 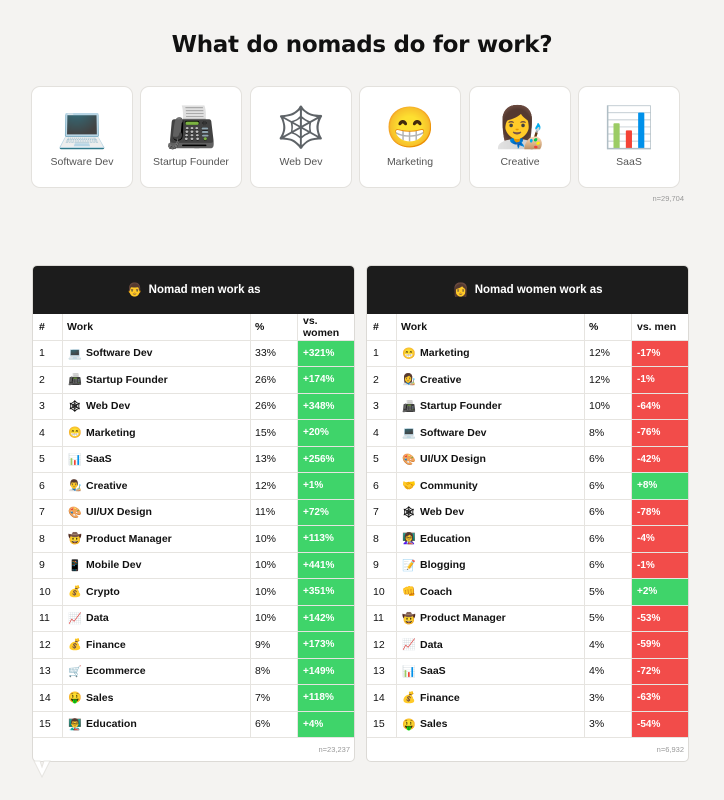 I want to click on spiderweb-icon: 🕸️, so click(x=301, y=128).